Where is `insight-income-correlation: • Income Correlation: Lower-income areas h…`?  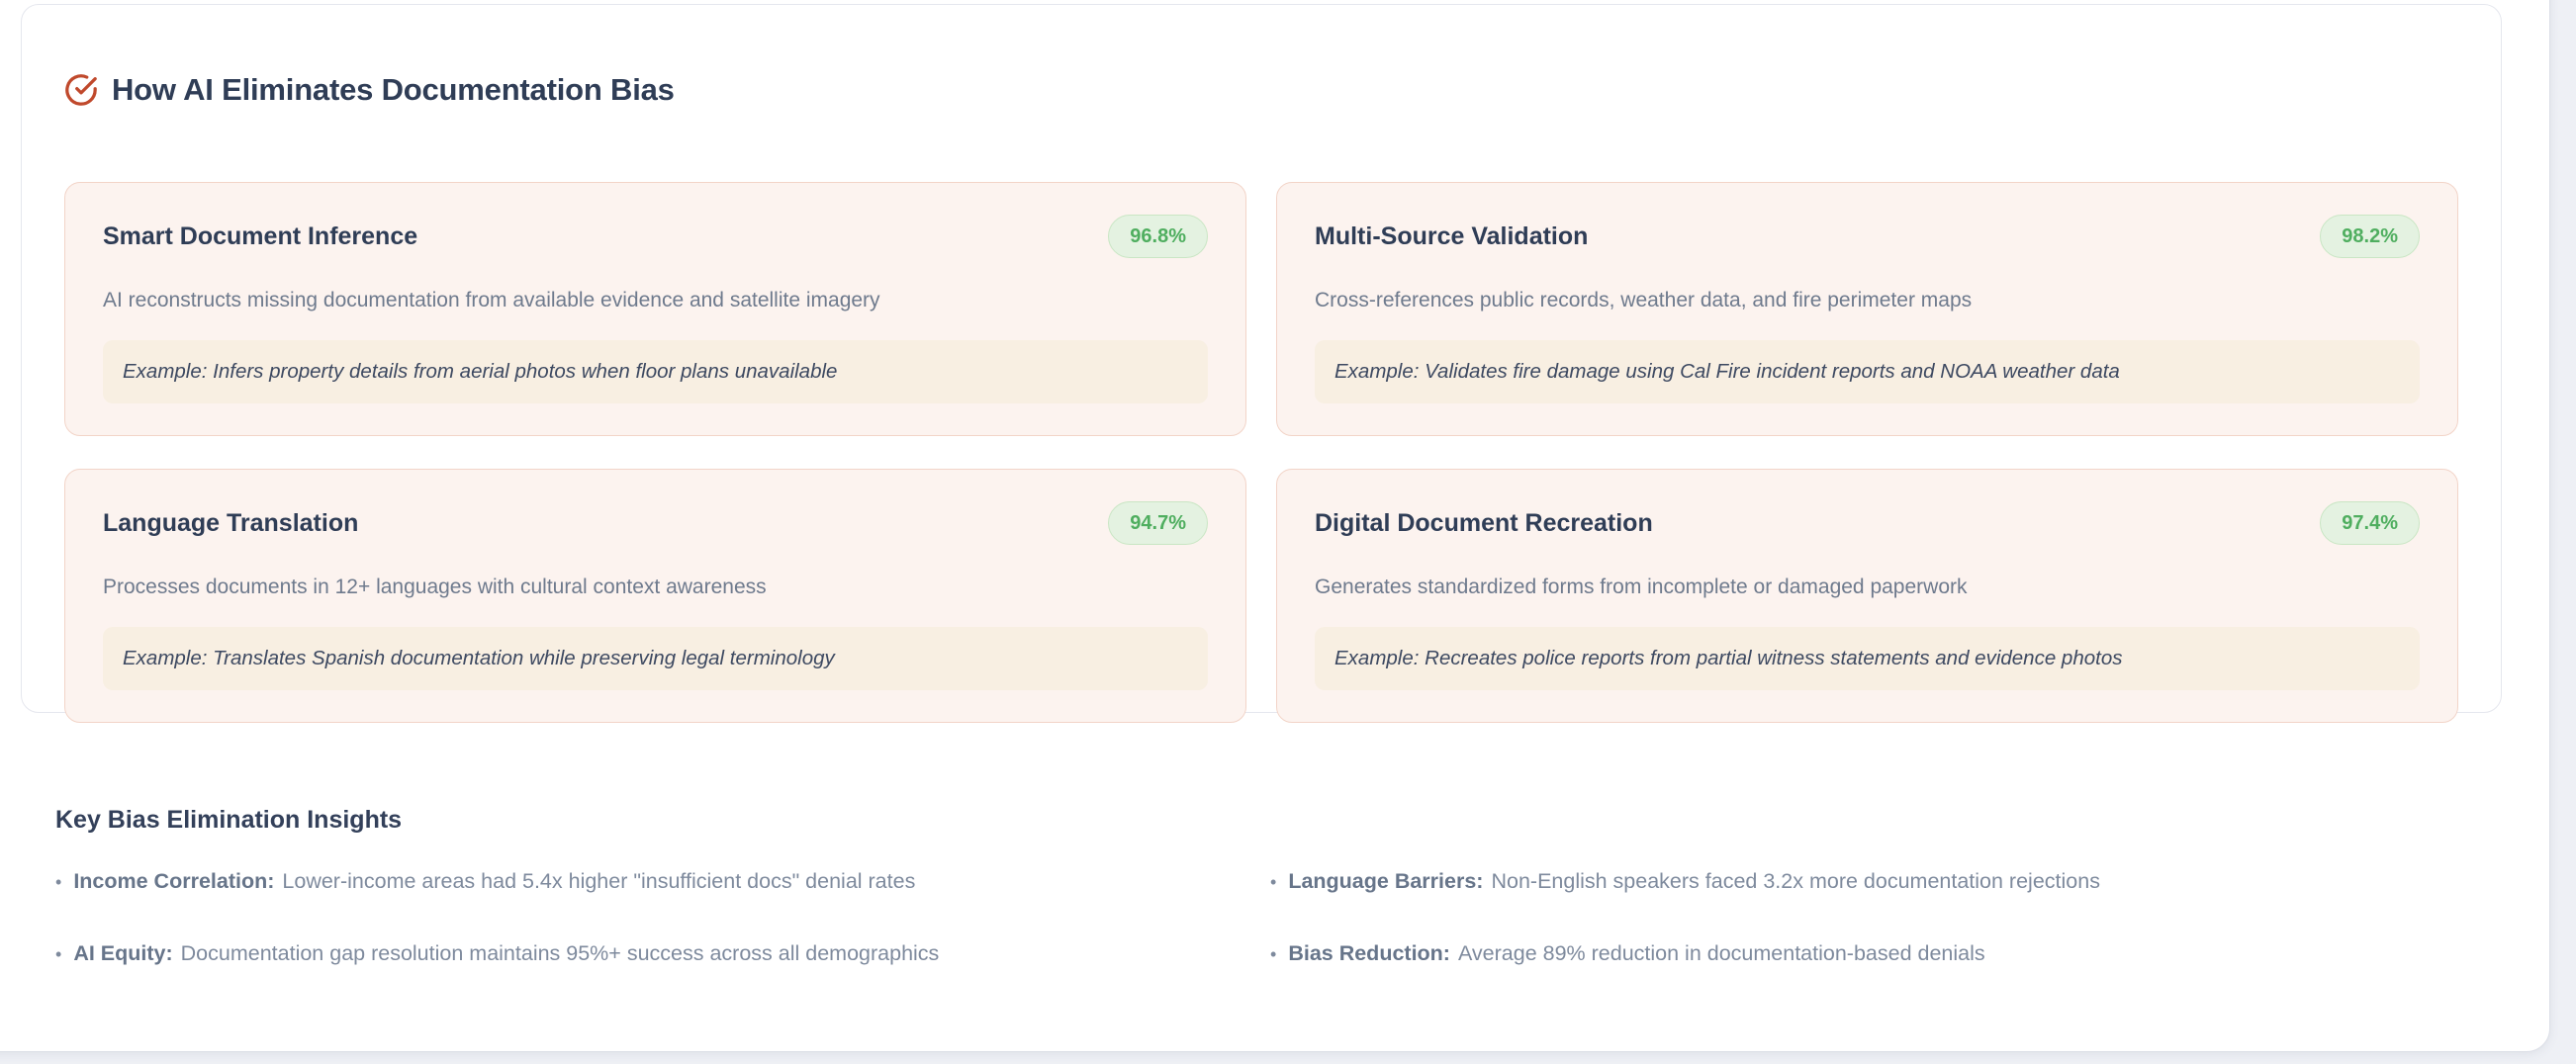
insight-income-correlation: • Income Correlation: Lower-income areas h… is located at coordinates (654, 881).